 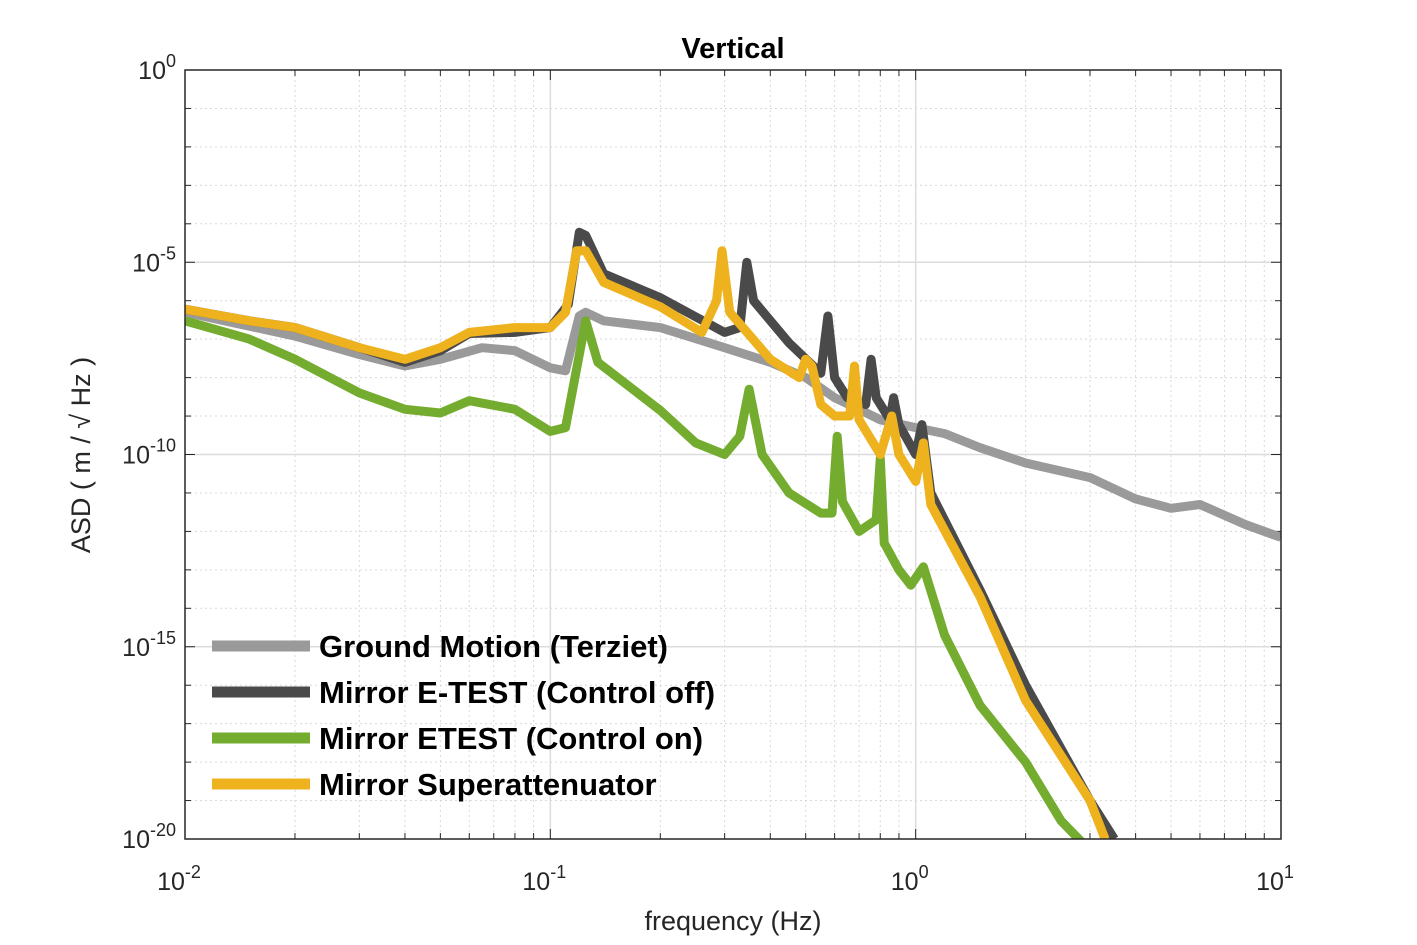 What do you see at coordinates (493, 646) in the screenshot?
I see `legend-label-1: Ground Motion (Terziet)` at bounding box center [493, 646].